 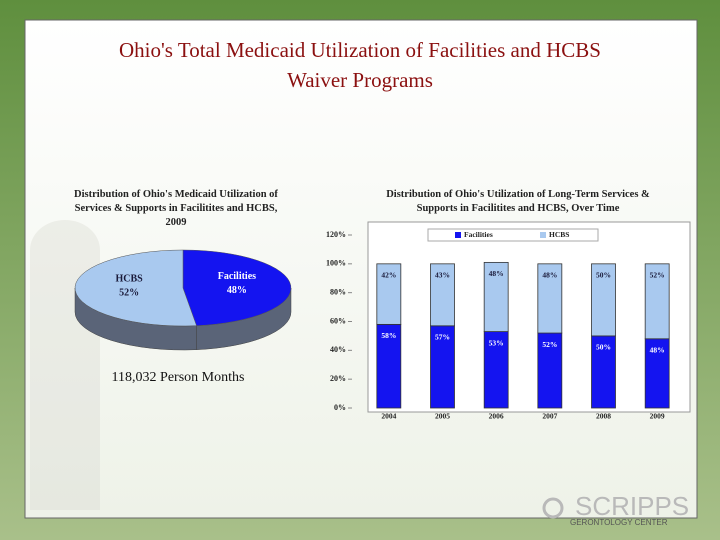 I want to click on bar-value-label: 42%, so click(x=388, y=275).